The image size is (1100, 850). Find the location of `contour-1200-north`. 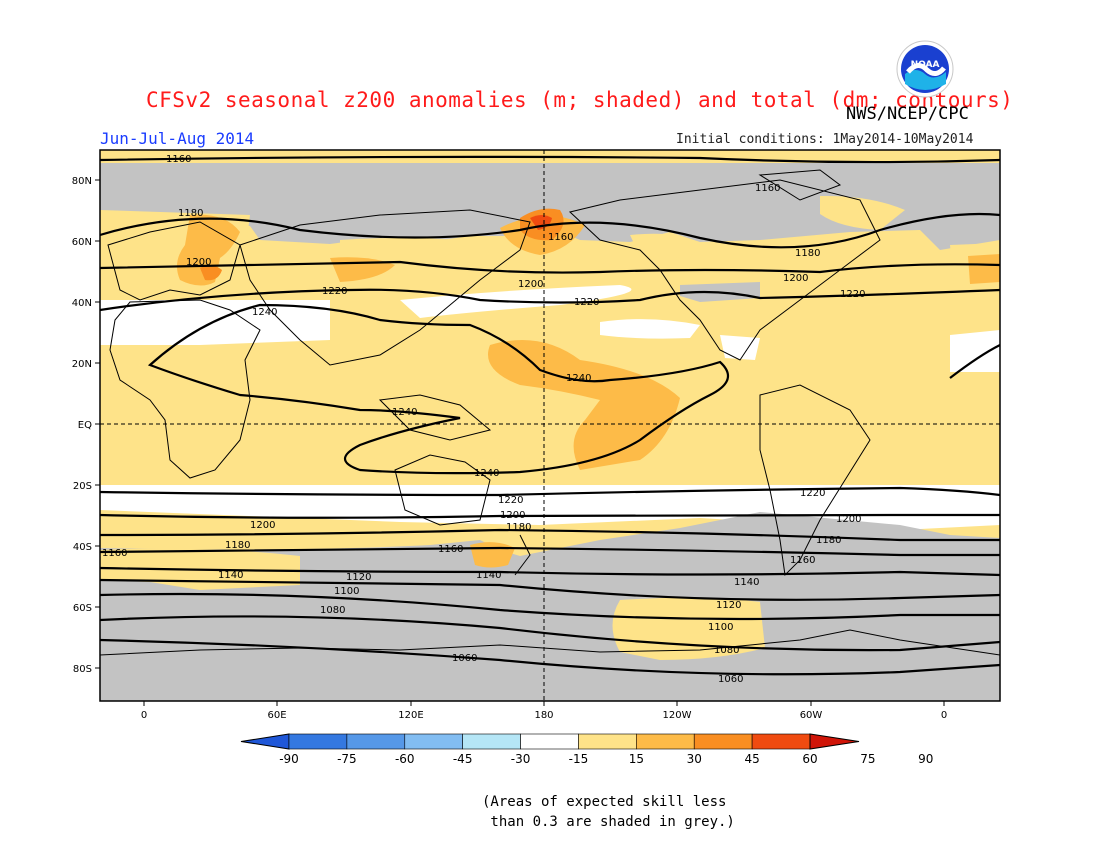

contour-1200-north is located at coordinates (550, 267).